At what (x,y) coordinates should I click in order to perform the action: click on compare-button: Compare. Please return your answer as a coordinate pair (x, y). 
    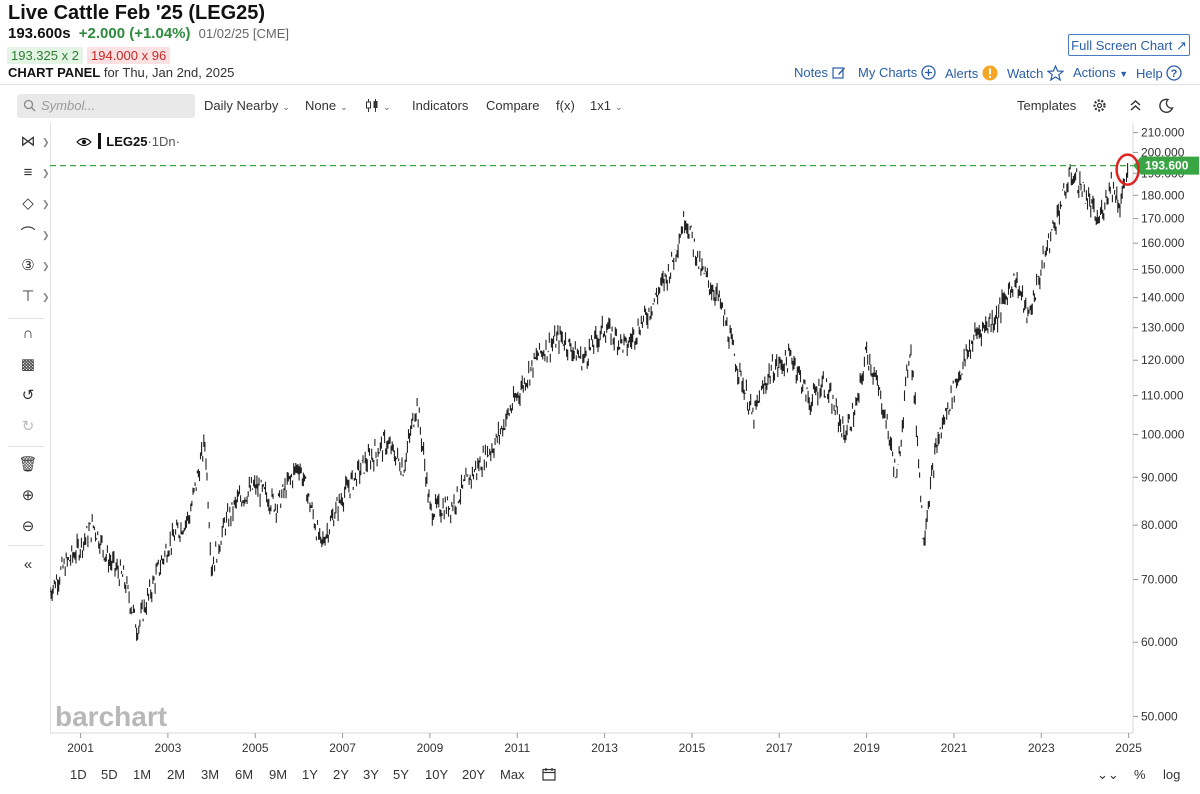
    Looking at the image, I should click on (513, 105).